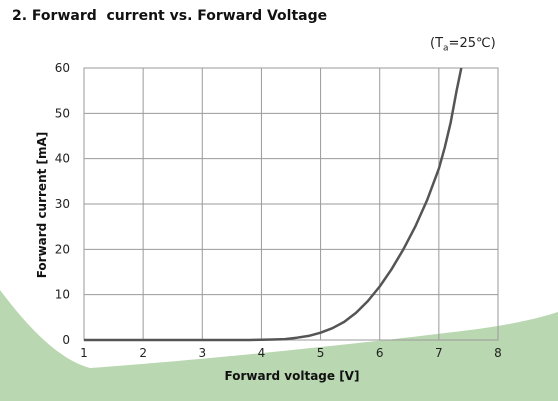 Image resolution: width=558 pixels, height=401 pixels. I want to click on temperature-condition: (Ta=25℃), so click(463, 45).